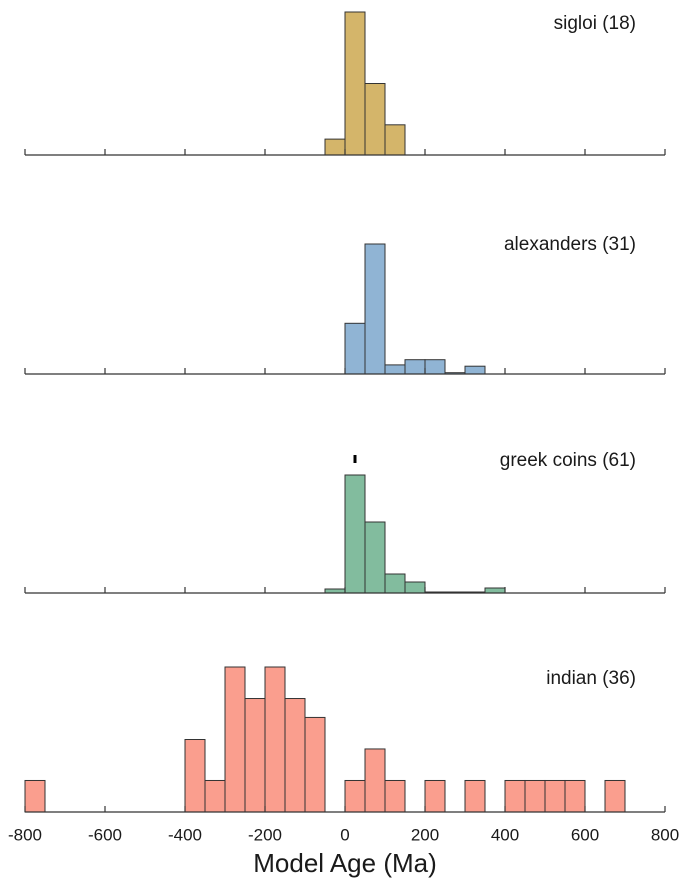 Image resolution: width=685 pixels, height=893 pixels. Describe the element at coordinates (344, 834) in the screenshot. I see `x-tick-label-4: 0` at that location.